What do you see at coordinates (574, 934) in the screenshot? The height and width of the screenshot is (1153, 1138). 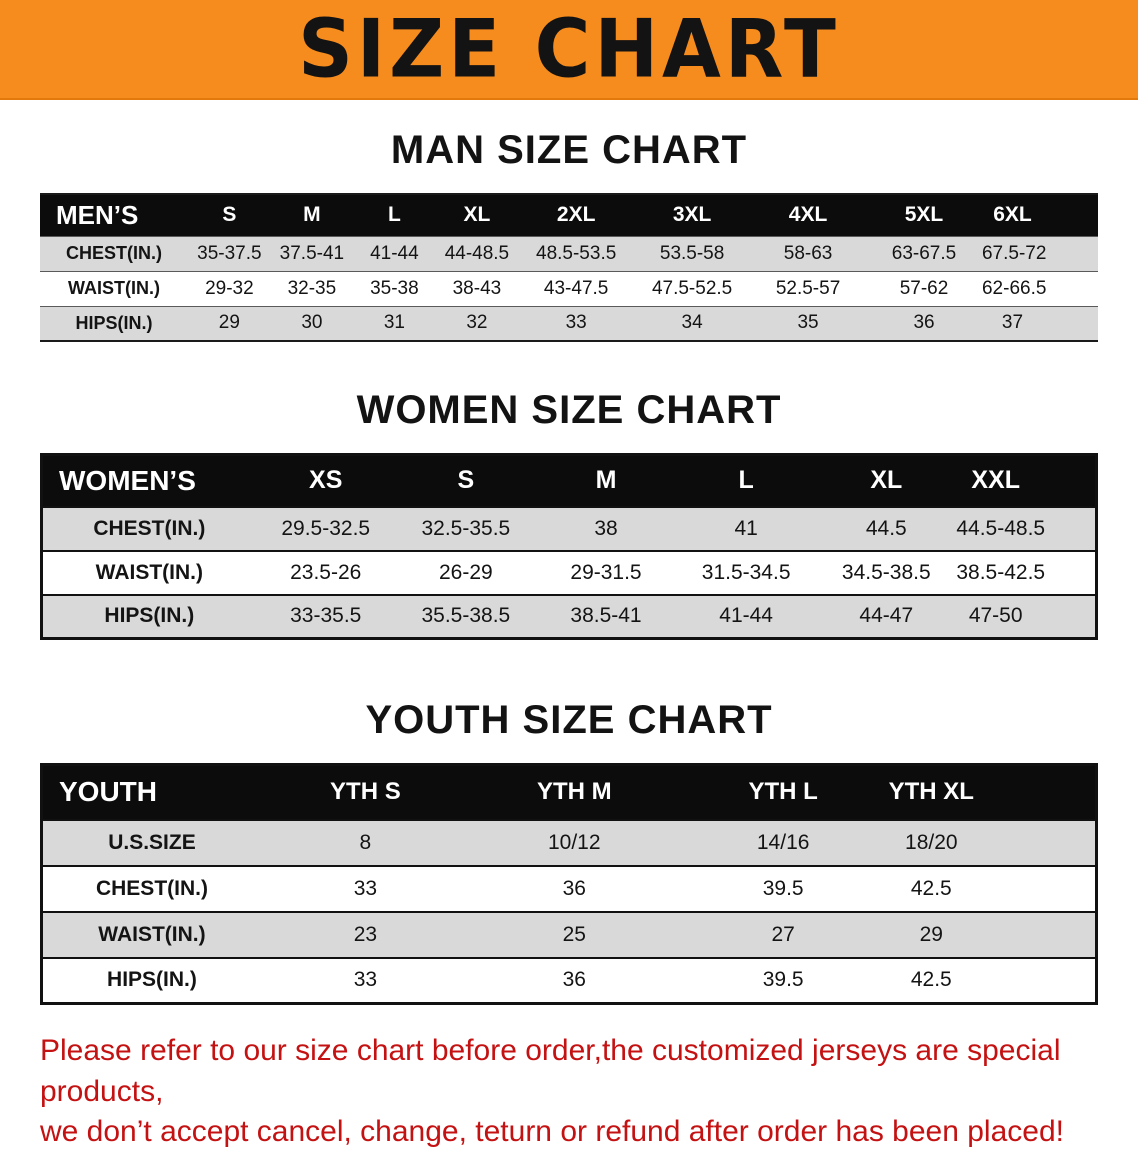 I see `value-cell: 25` at bounding box center [574, 934].